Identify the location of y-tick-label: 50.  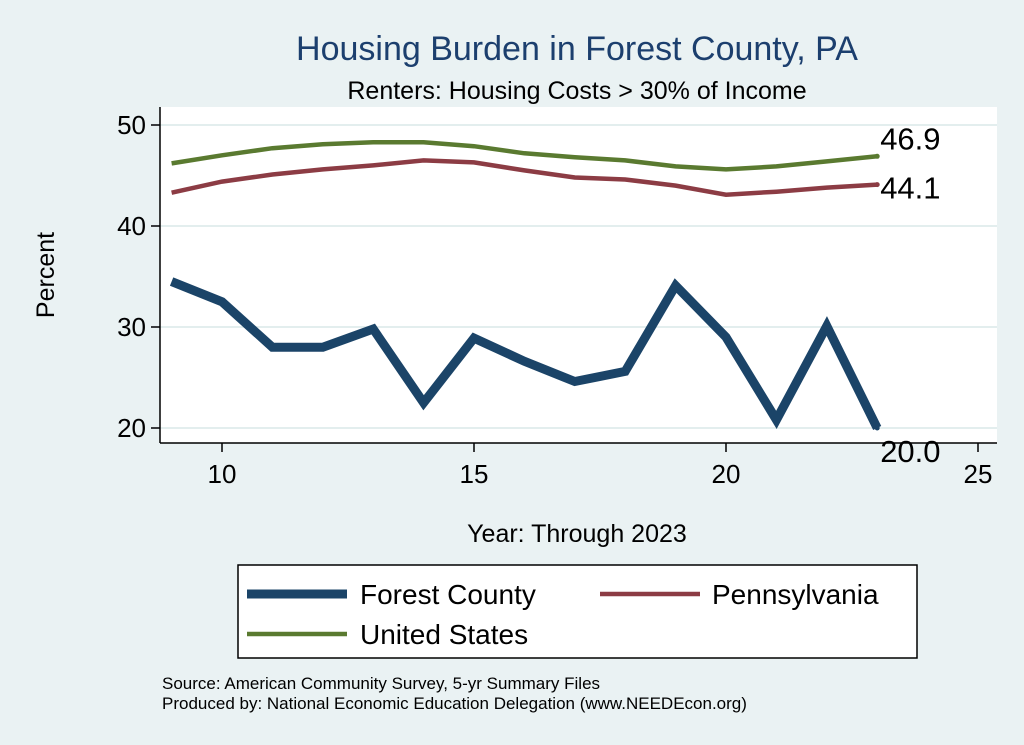
(131, 125).